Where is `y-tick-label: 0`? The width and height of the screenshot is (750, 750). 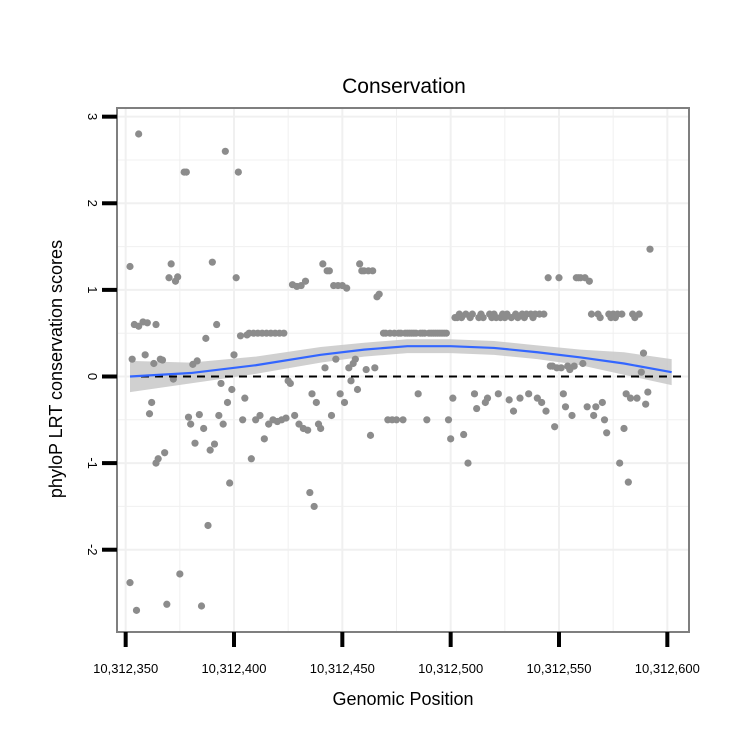
y-tick-label: 0 is located at coordinates (92, 376).